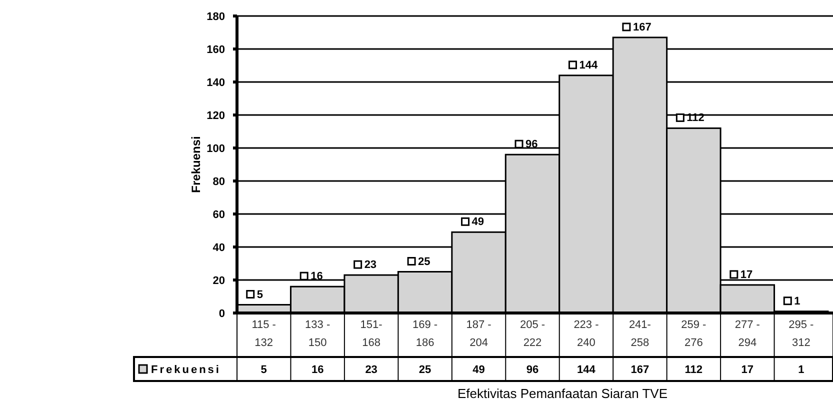  Describe the element at coordinates (694, 334) in the screenshot. I see `x-tick-label: 259 - 276` at that location.